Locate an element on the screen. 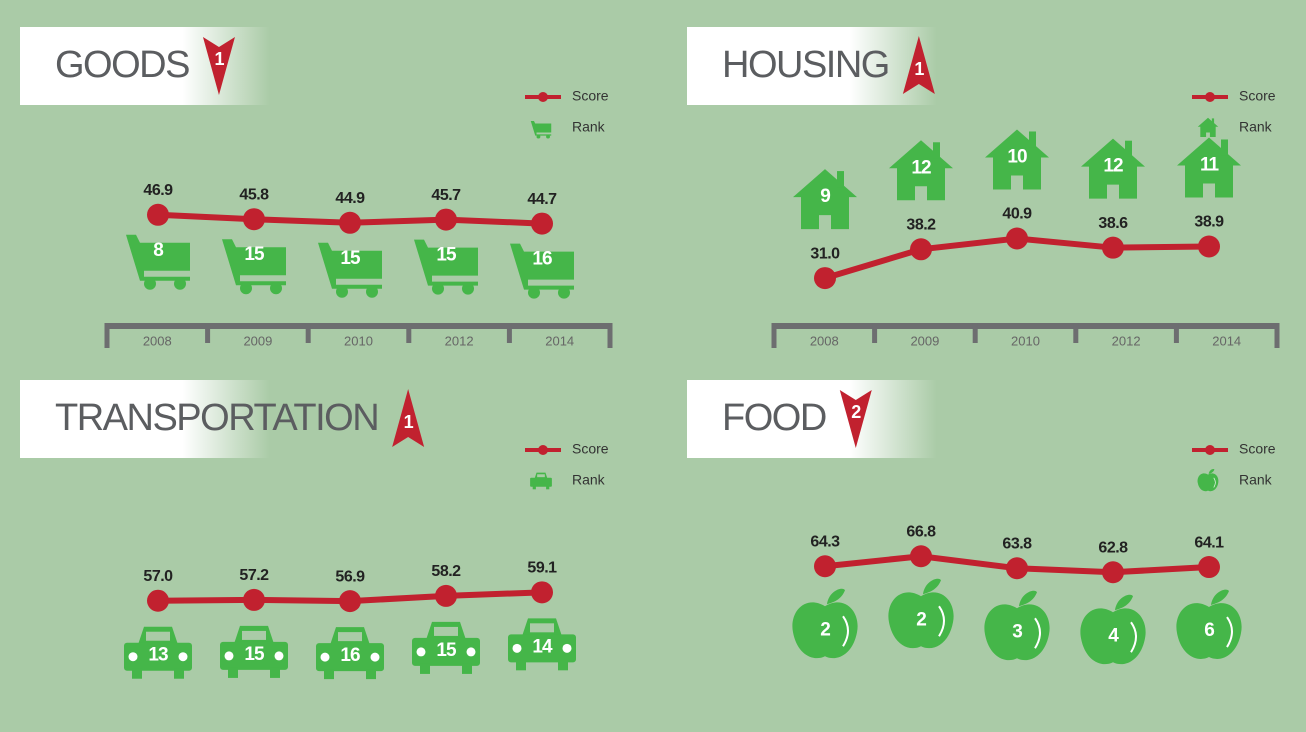  panel-title: FOOD is located at coordinates (774, 418).